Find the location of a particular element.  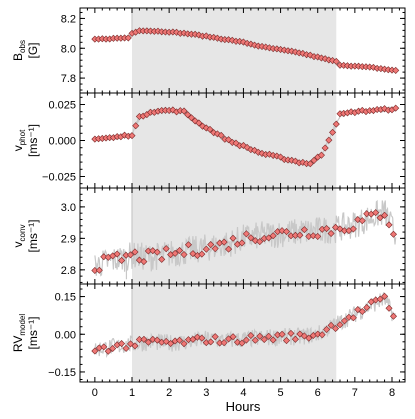

y-axis-label-sub: conv is located at coordinates (22, 233).